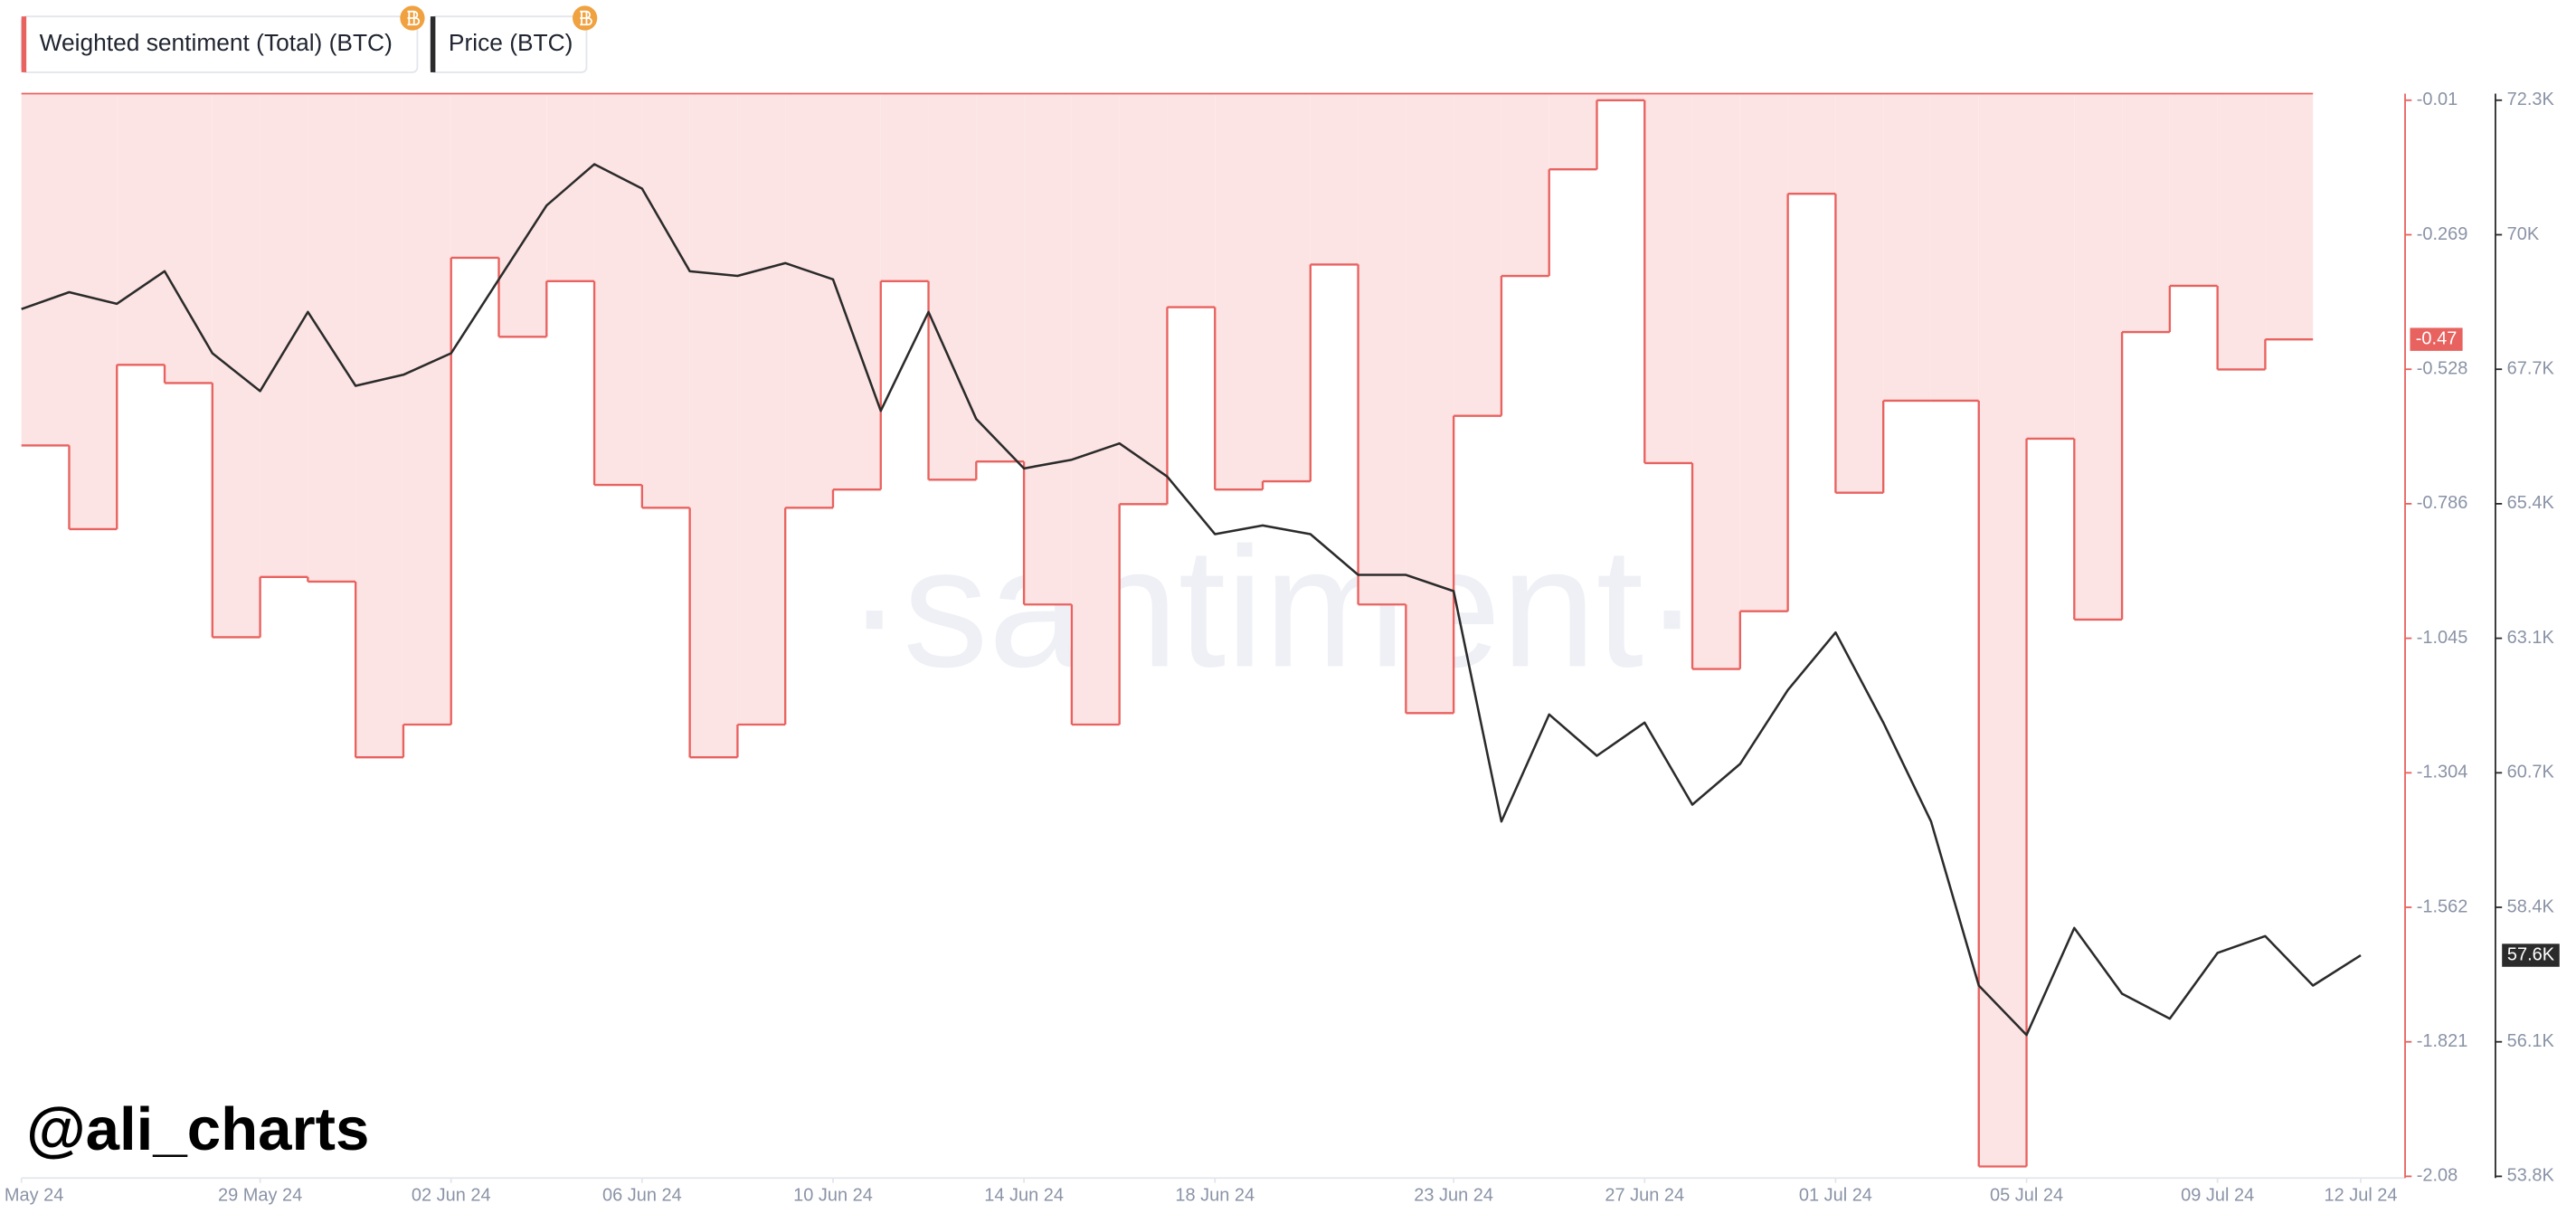 This screenshot has width=2576, height=1223. What do you see at coordinates (452, 1195) in the screenshot?
I see `x-tick-label: 02 Jun 24` at bounding box center [452, 1195].